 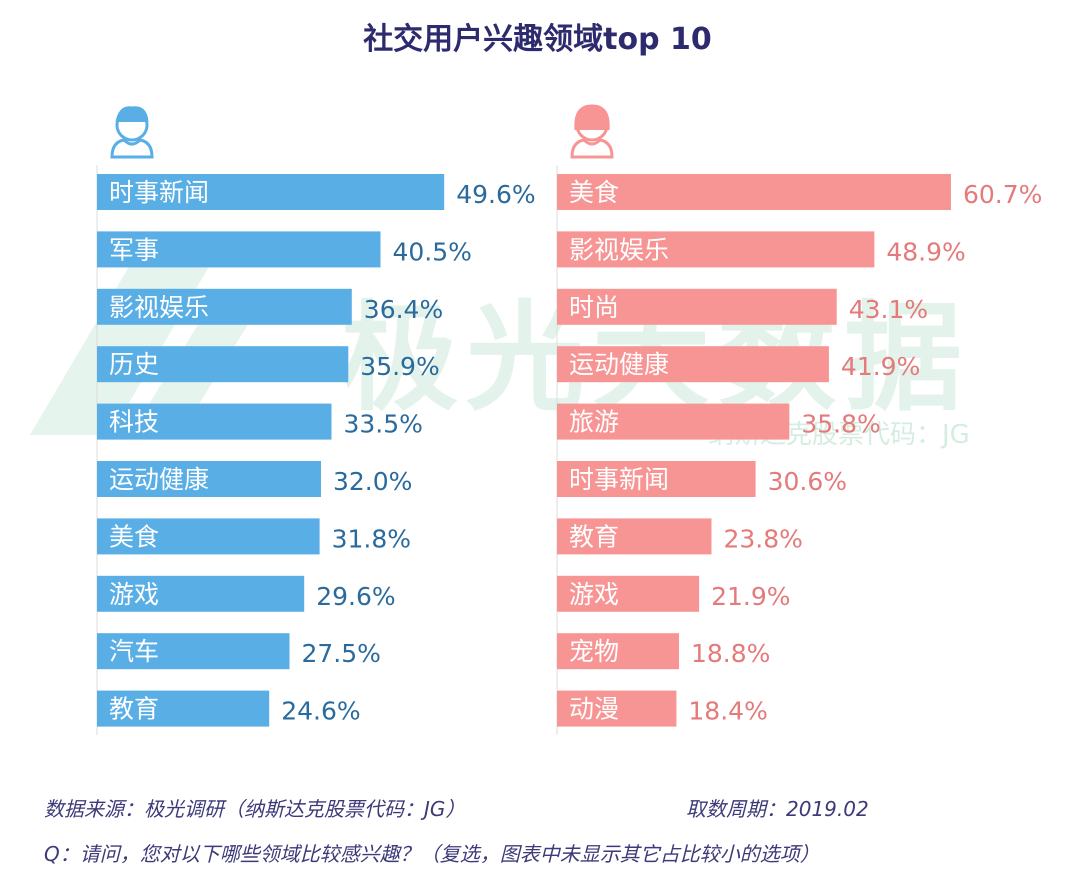 What do you see at coordinates (750, 596) in the screenshot?
I see `bar-value-label: 21.9%` at bounding box center [750, 596].